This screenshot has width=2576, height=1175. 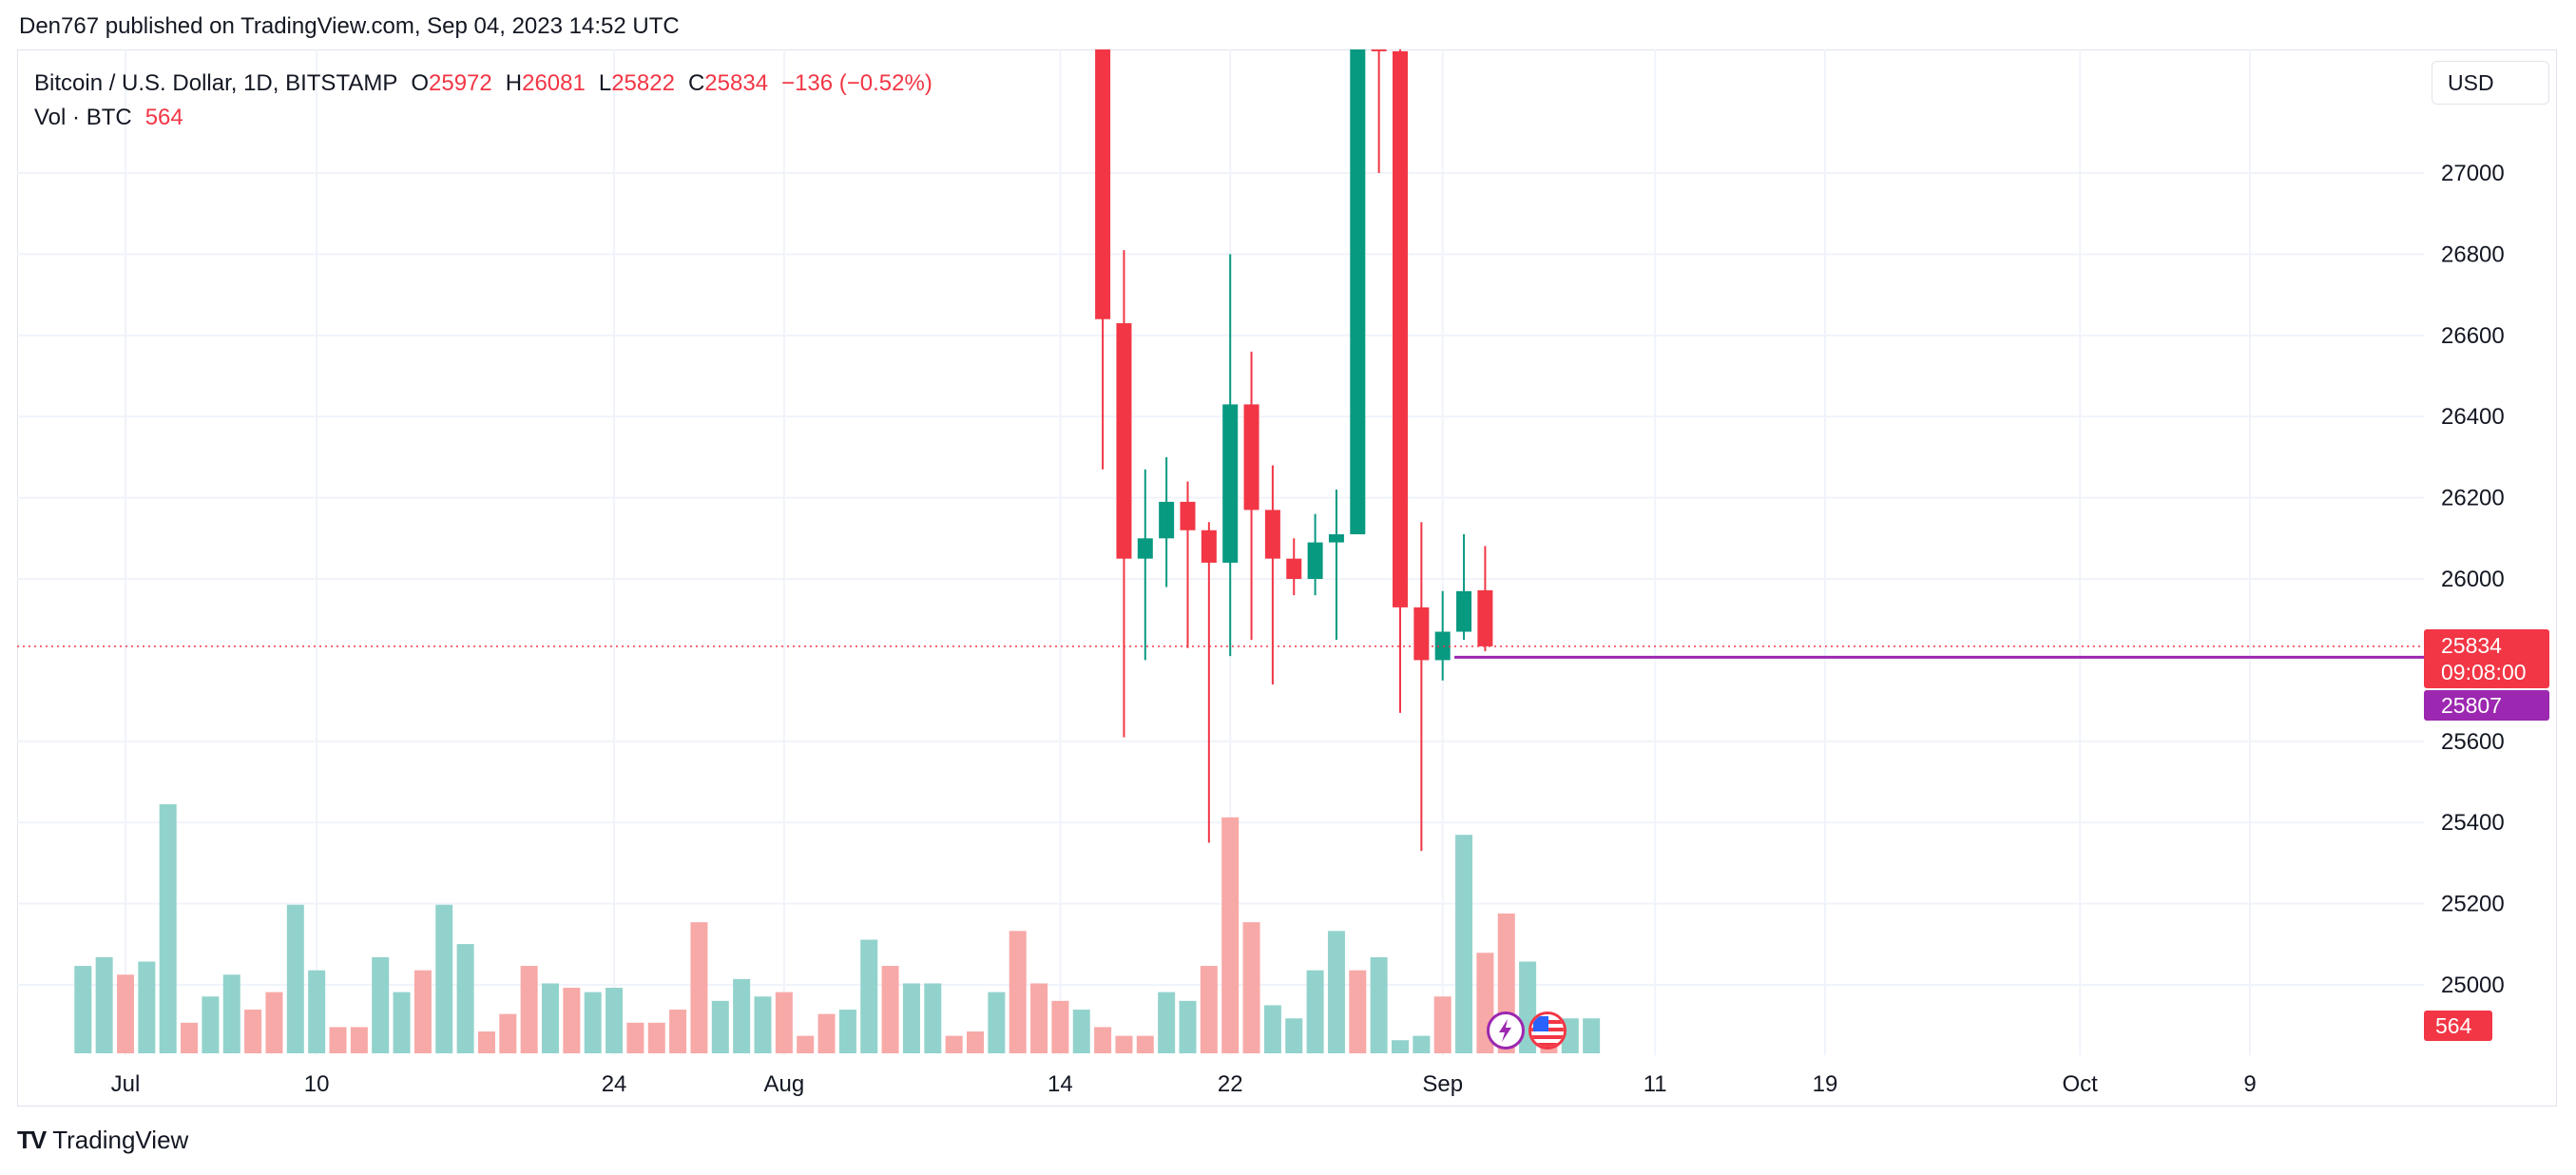 What do you see at coordinates (857, 83) in the screenshot?
I see `change-value: −136 (−0.52%)` at bounding box center [857, 83].